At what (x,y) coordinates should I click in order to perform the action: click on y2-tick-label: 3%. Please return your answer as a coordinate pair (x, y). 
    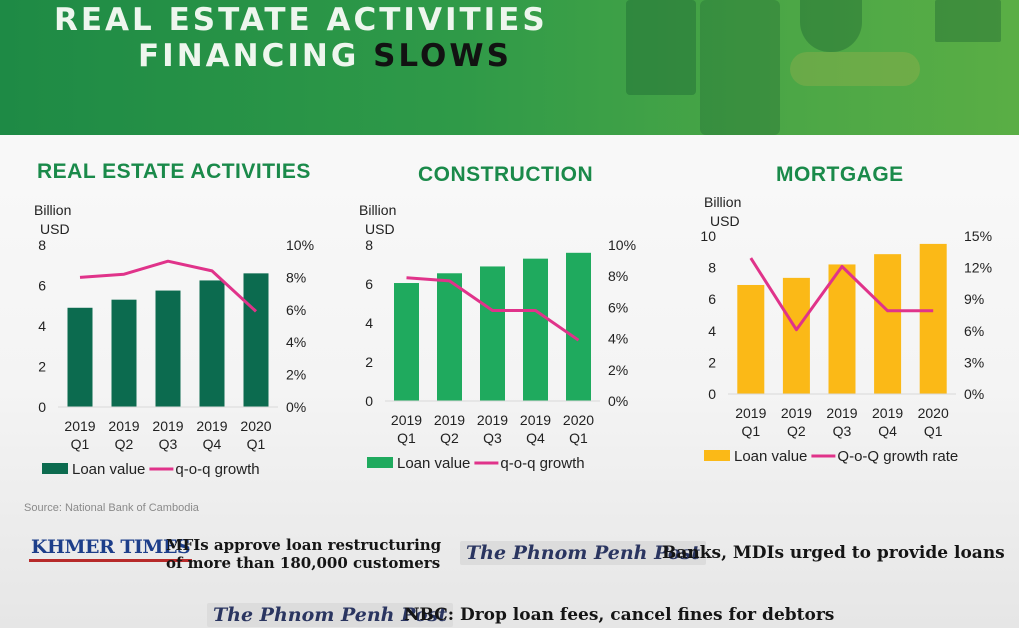
    Looking at the image, I should click on (974, 362).